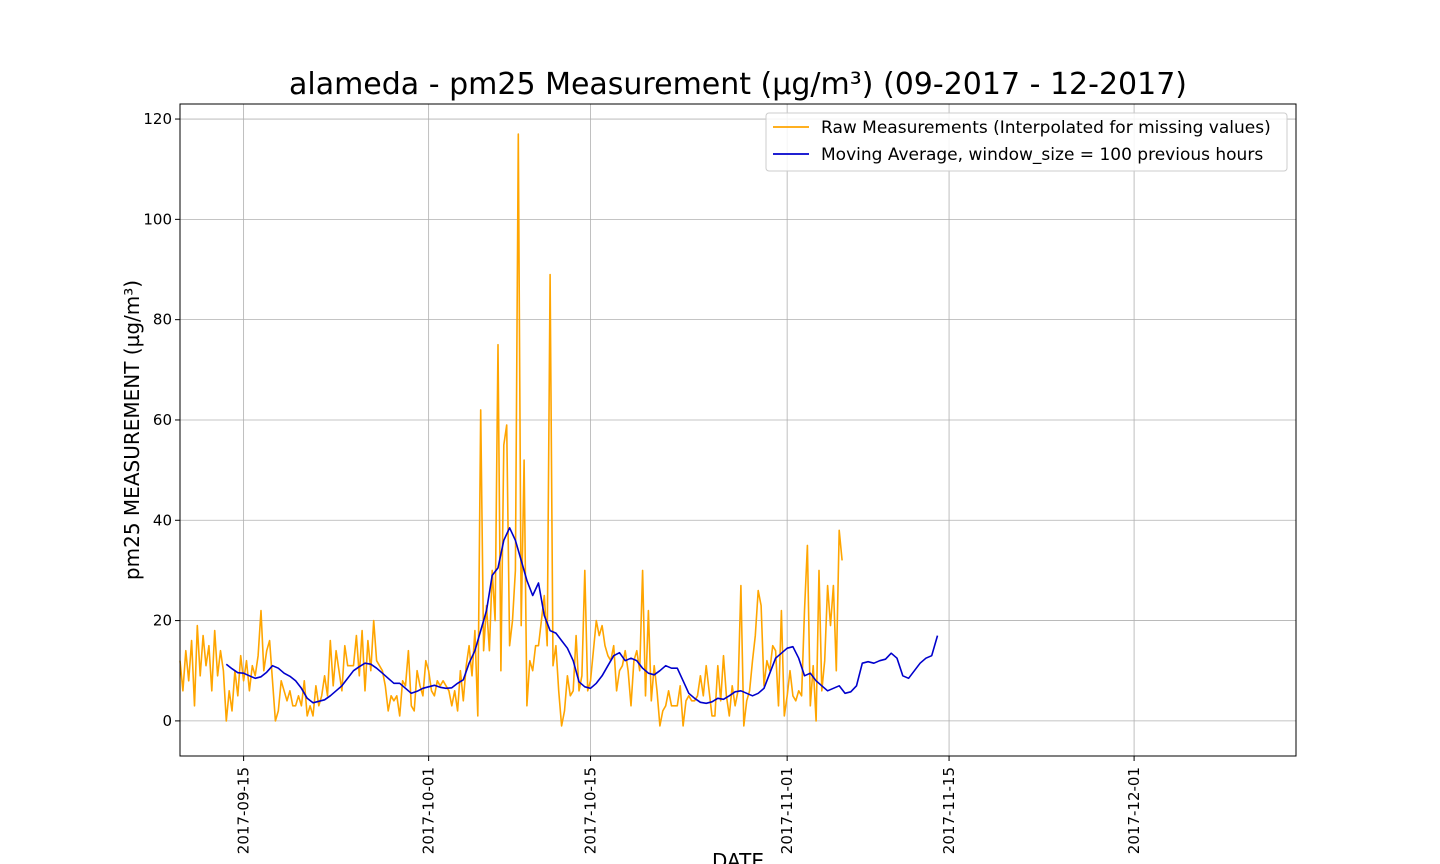  Describe the element at coordinates (591, 810) in the screenshot. I see `x-tick-label: 2017-10-15` at that location.